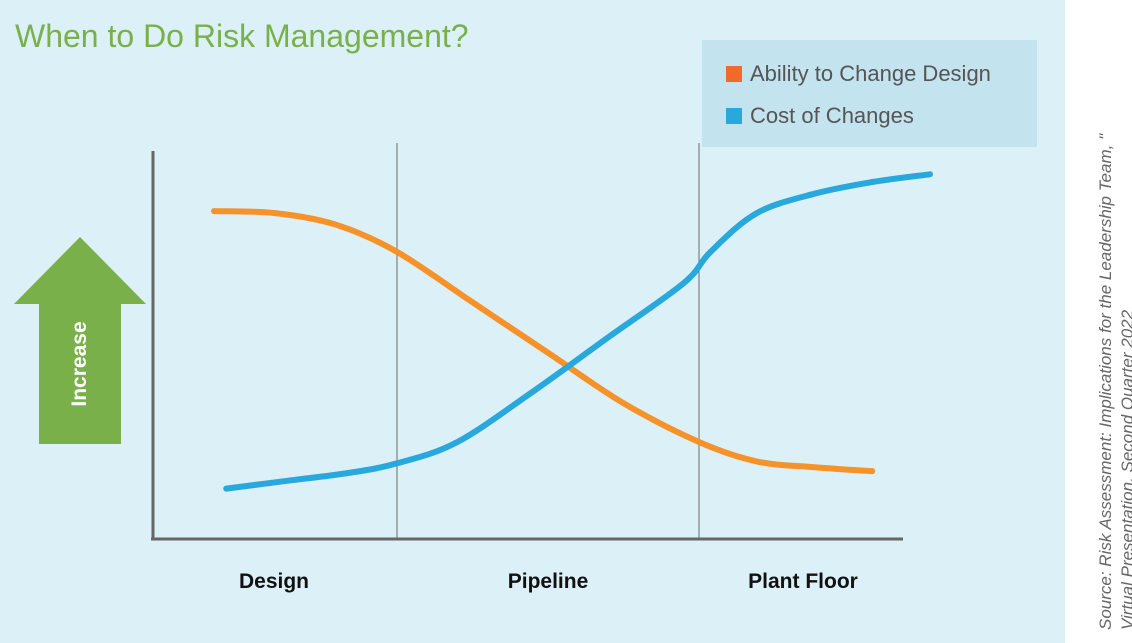  Describe the element at coordinates (274, 581) in the screenshot. I see `x-tick-label-design: Design` at that location.